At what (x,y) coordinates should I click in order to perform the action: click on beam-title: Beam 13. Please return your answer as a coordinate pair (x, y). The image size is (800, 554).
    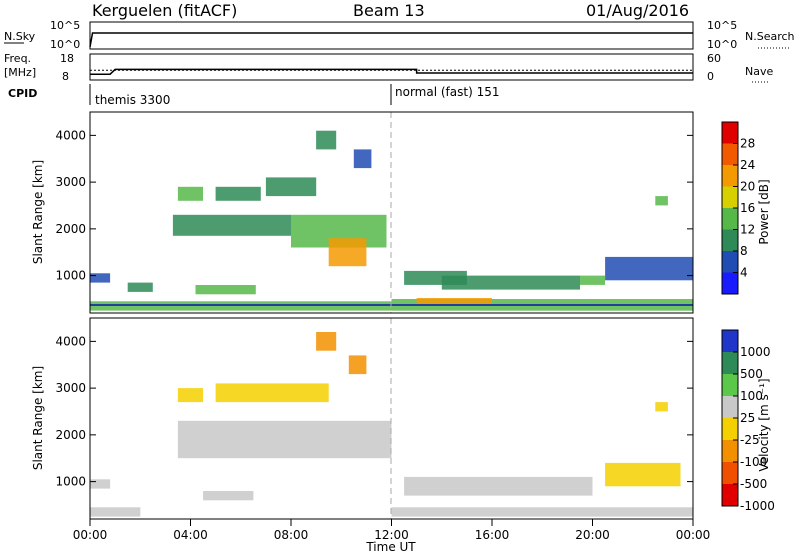
    Looking at the image, I should click on (389, 10).